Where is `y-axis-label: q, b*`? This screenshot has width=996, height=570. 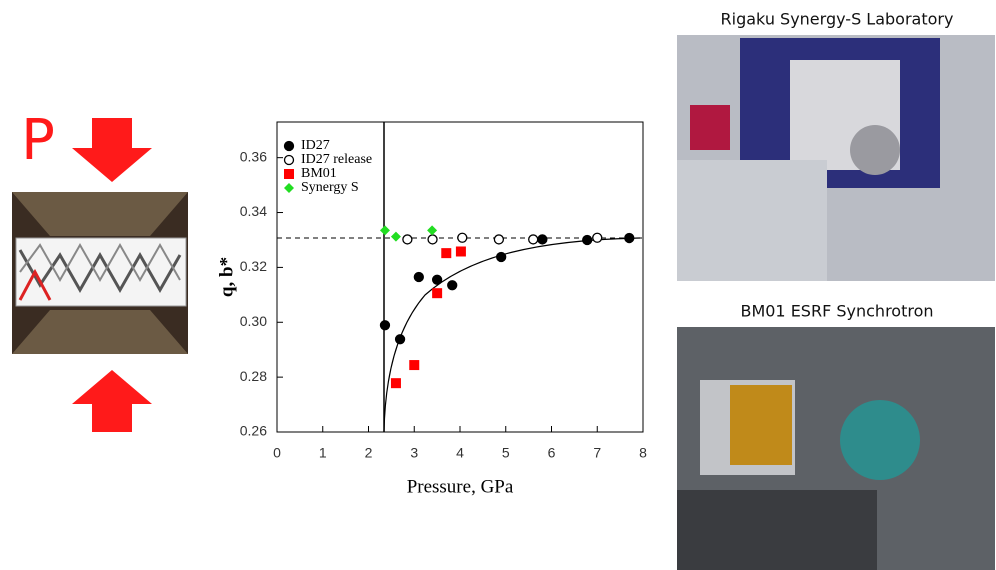 y-axis-label: q, b* is located at coordinates (226, 277).